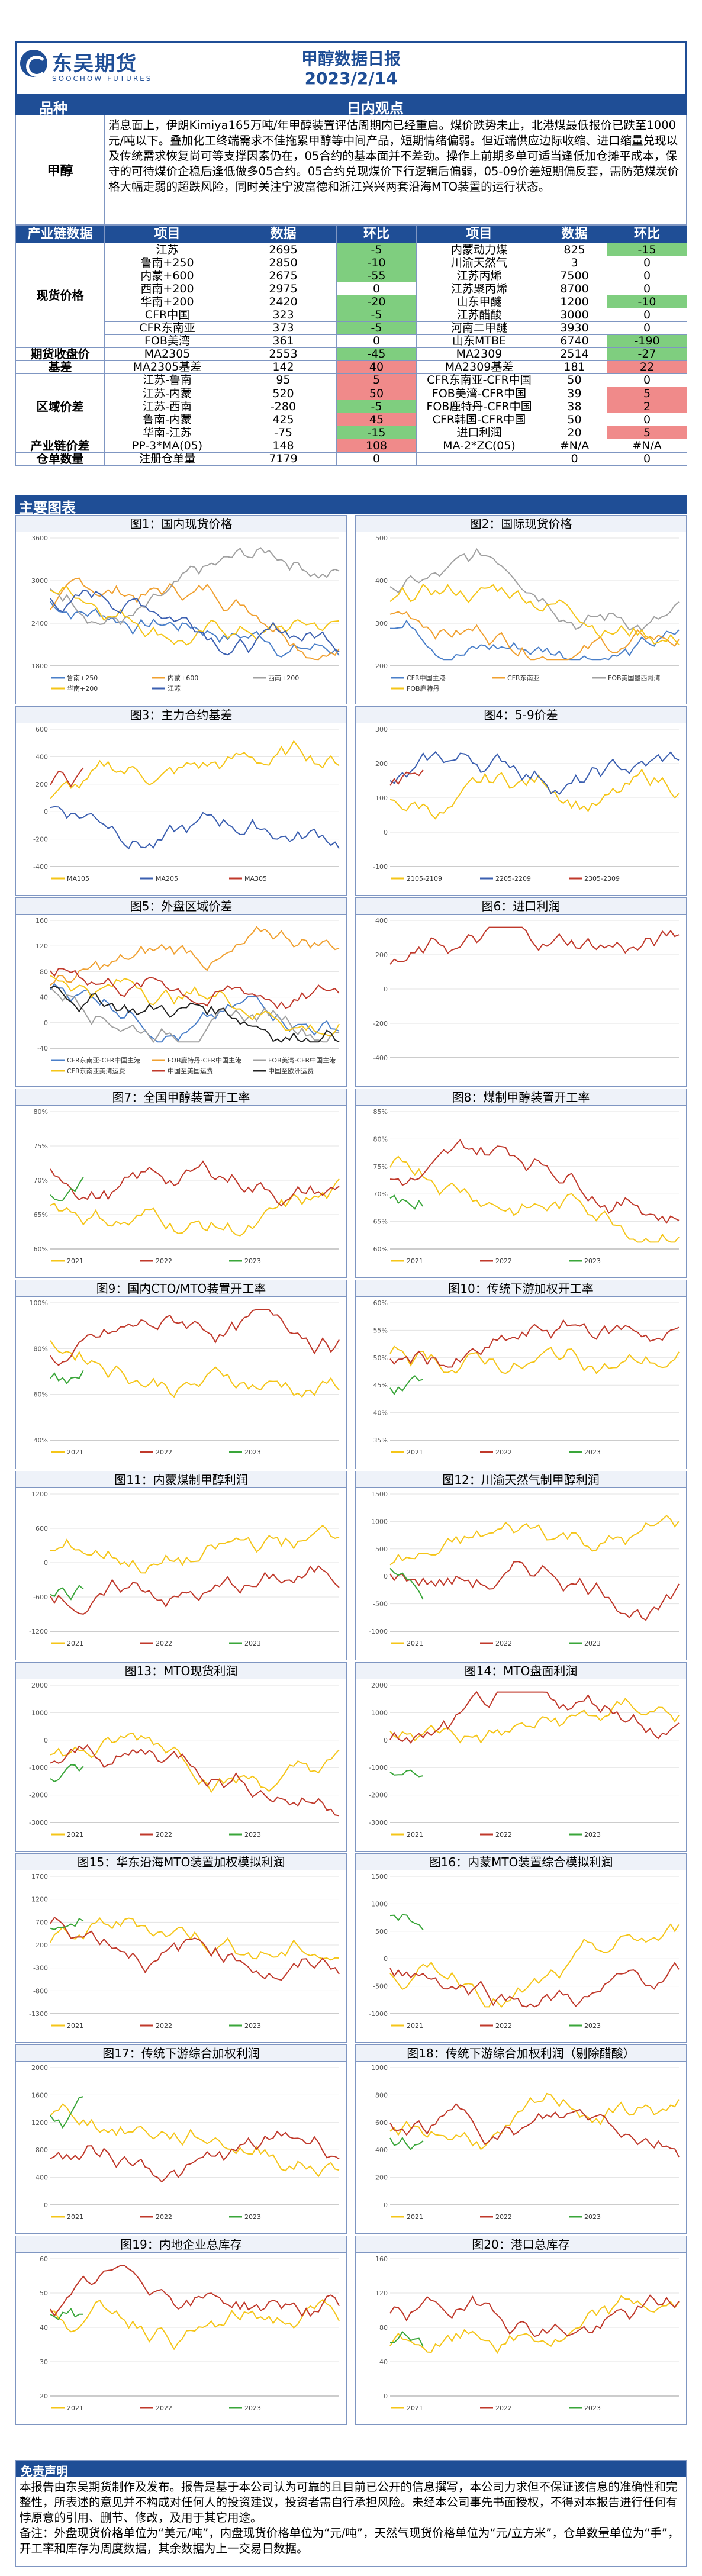  I want to click on table-row: 西南+200 2975 0 江苏聚丙烯 8700 0, so click(351, 289).